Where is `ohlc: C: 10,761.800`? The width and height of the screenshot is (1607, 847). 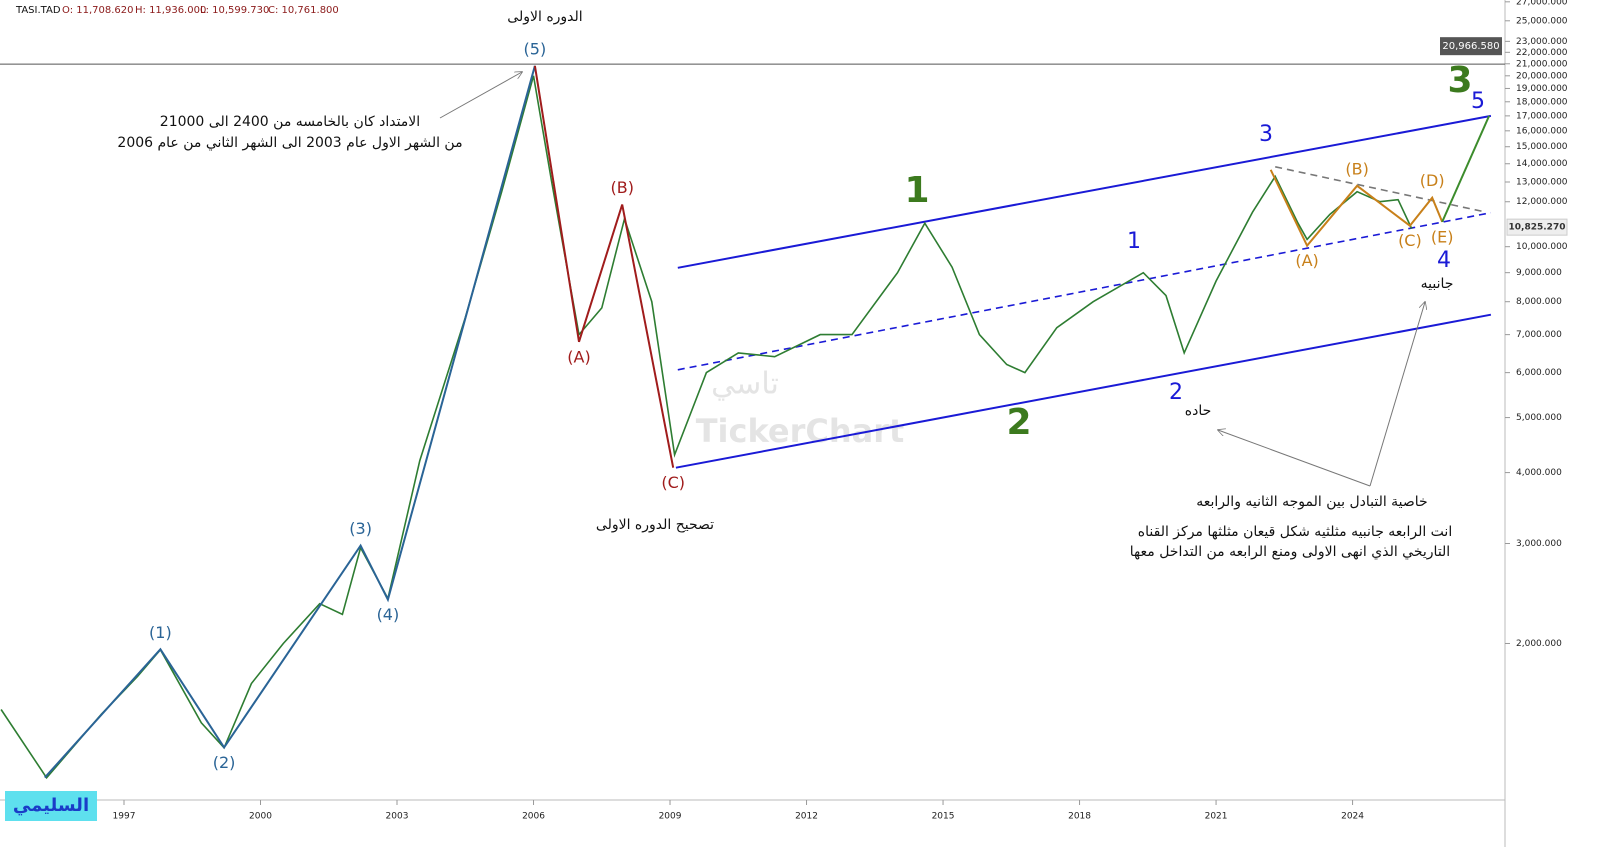
ohlc: C: 10,761.800 is located at coordinates (303, 10).